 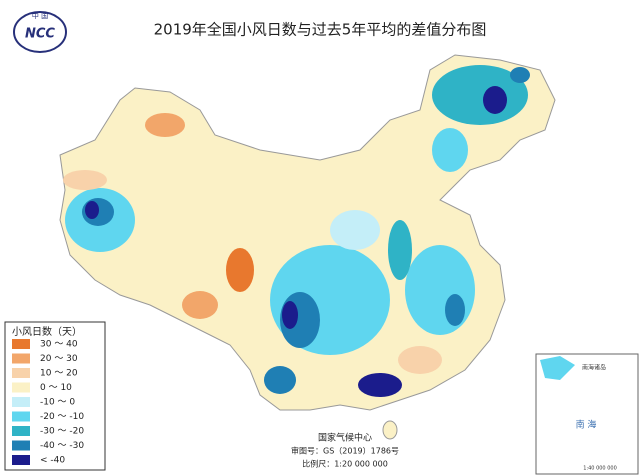 I want to click on legend-label: -10 ～ 0, so click(x=57, y=403).